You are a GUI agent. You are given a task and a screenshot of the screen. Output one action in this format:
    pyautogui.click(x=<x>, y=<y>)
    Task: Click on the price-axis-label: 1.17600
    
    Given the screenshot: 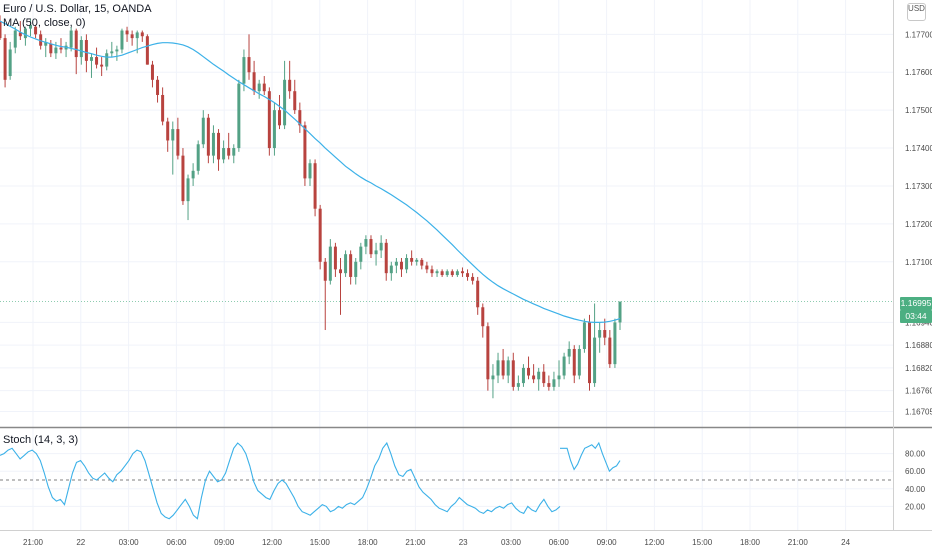 What is the action you would take?
    pyautogui.click(x=918, y=72)
    